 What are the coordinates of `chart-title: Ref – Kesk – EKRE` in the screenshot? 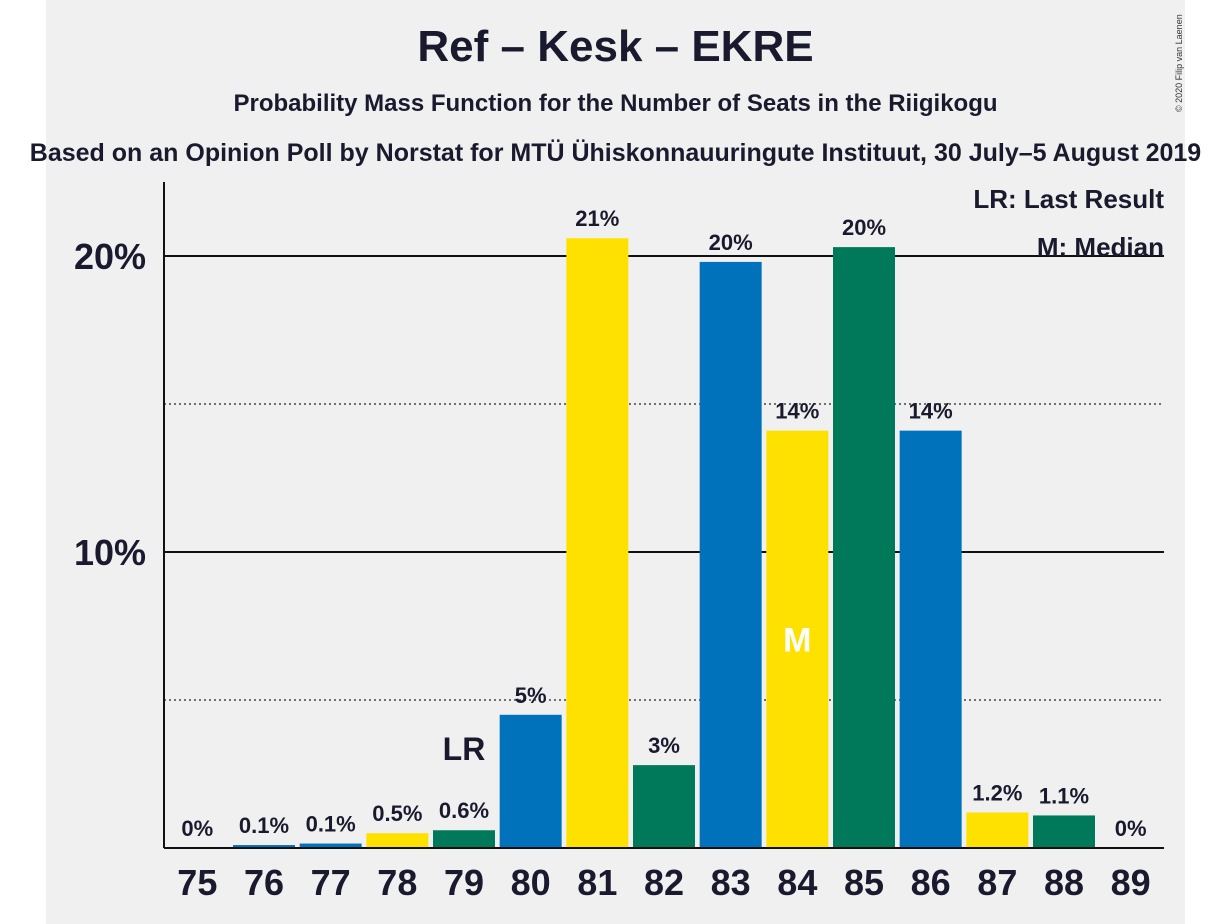 It's located at (615, 46).